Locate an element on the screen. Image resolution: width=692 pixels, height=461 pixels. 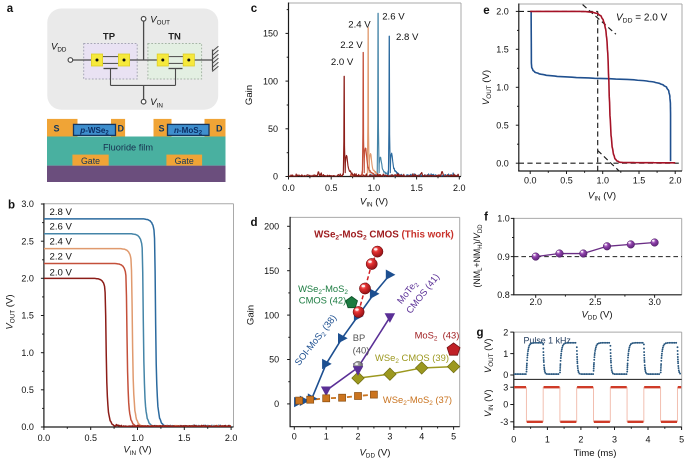
svg-text: BP is located at coordinates (359, 337).